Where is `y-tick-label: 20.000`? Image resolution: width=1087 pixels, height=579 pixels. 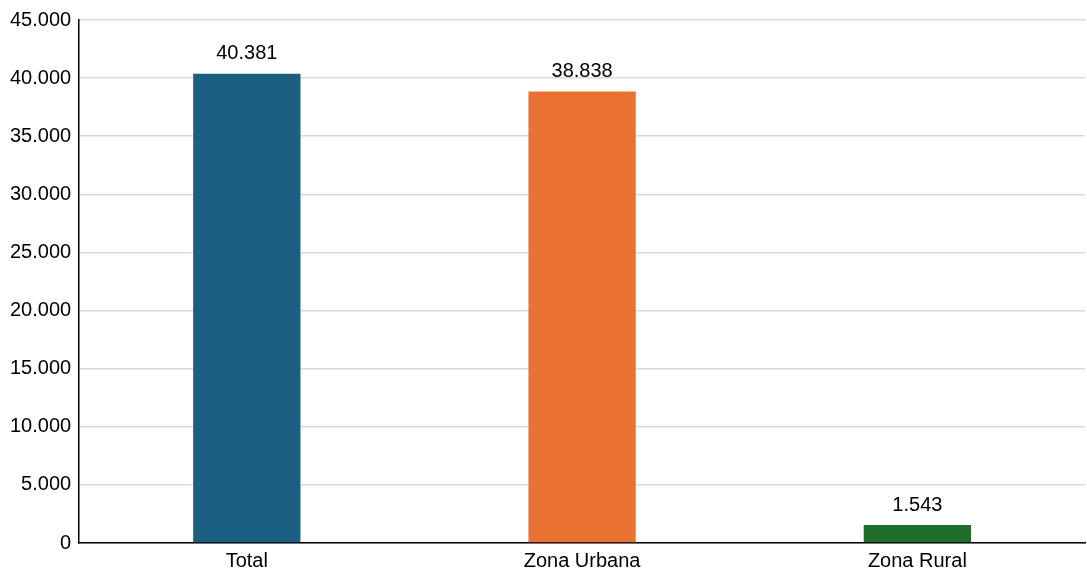 y-tick-label: 20.000 is located at coordinates (41, 309).